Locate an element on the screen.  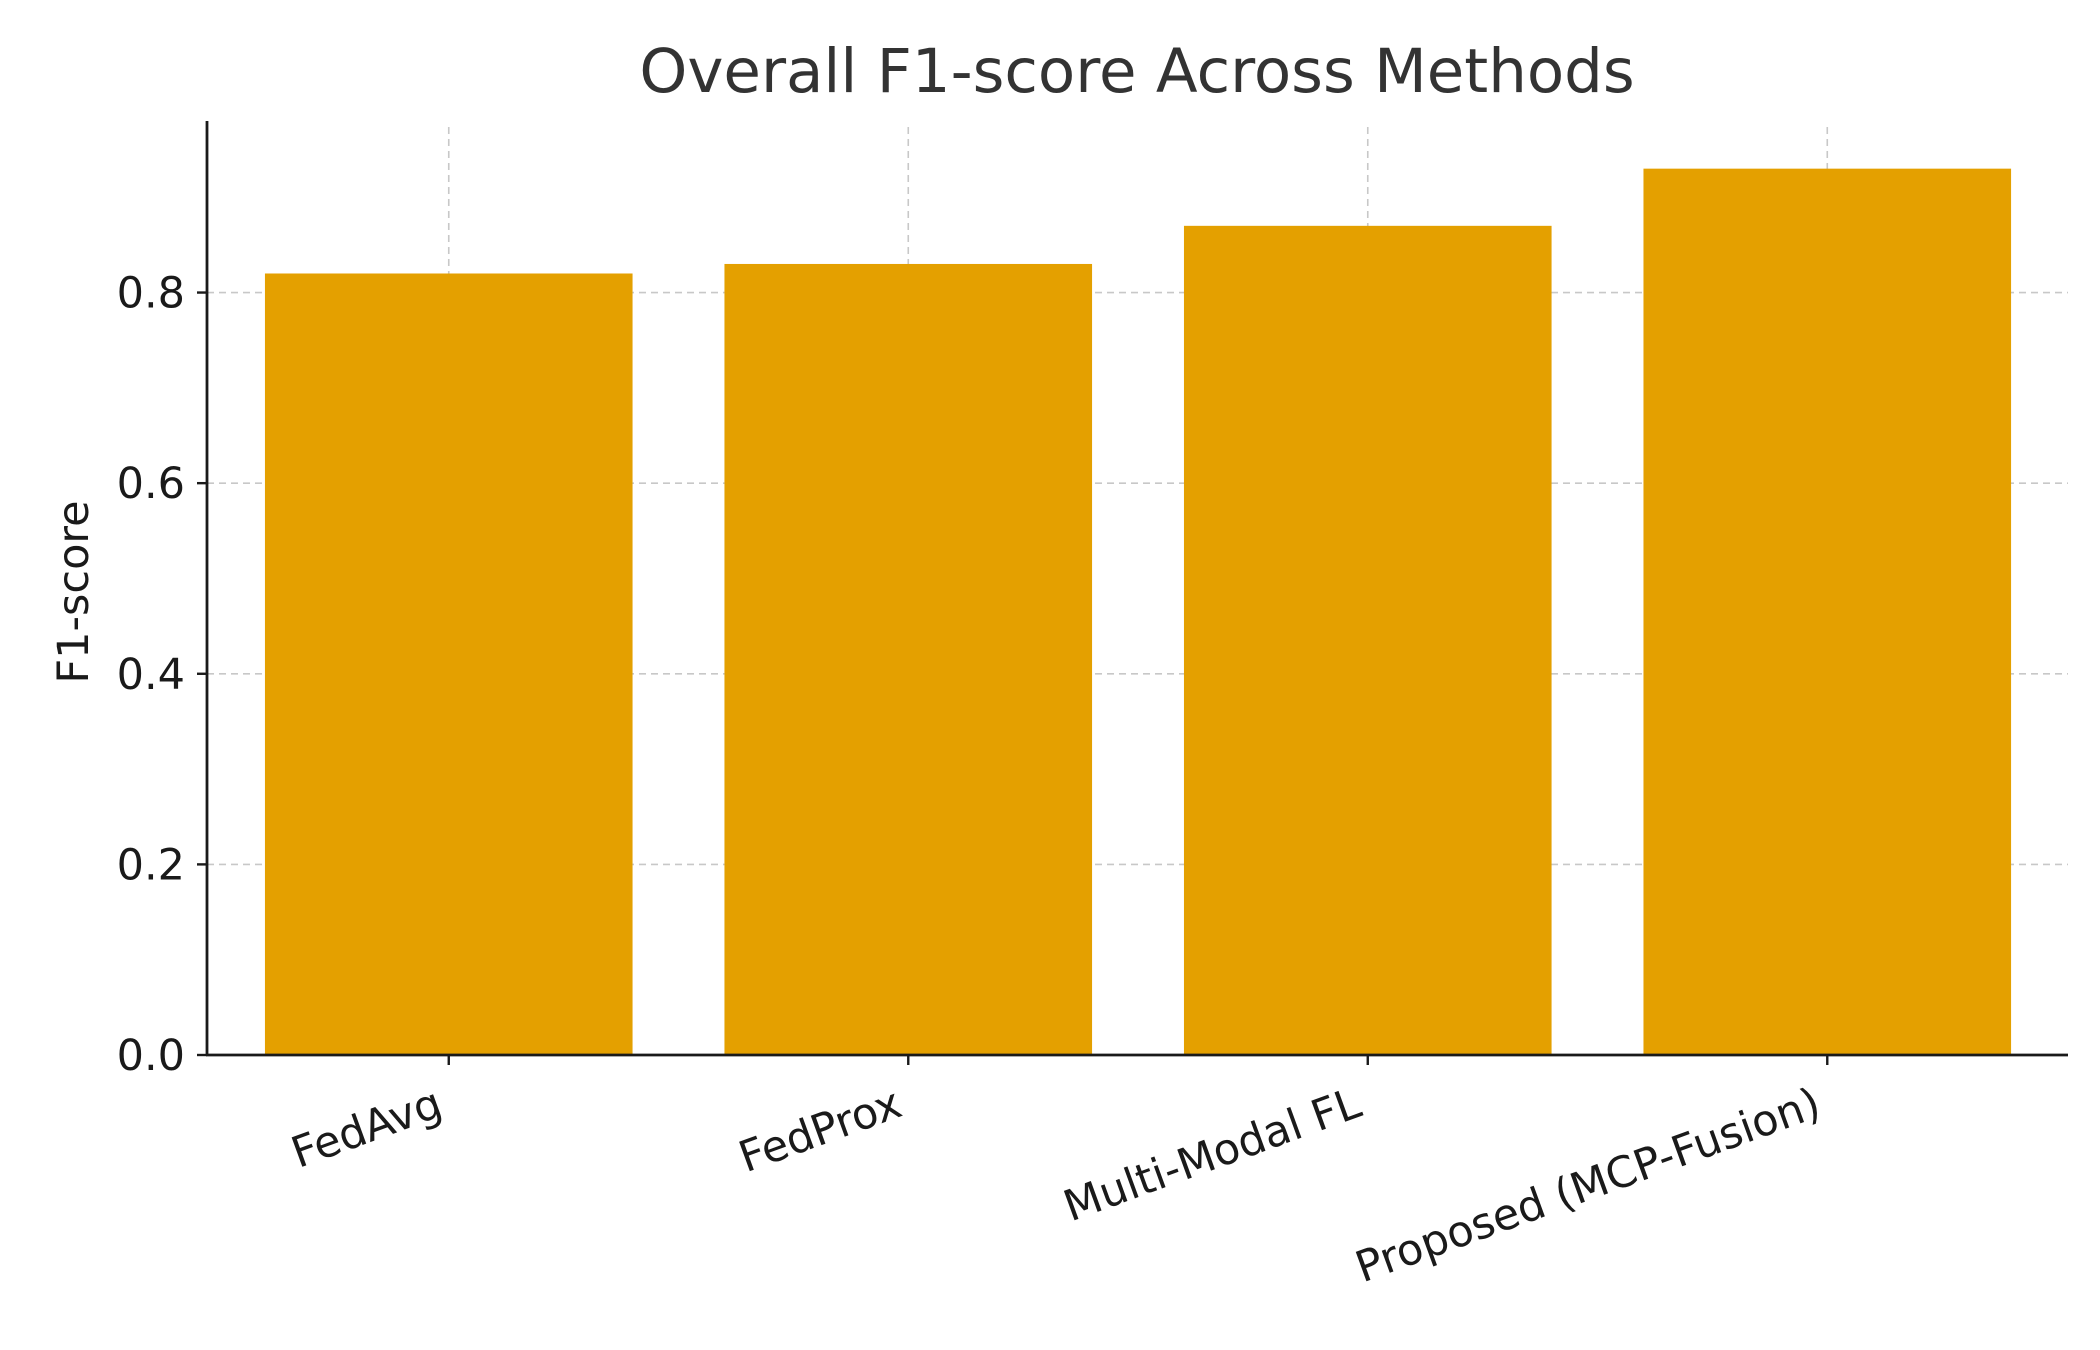
x-tick-label: FedAvg is located at coordinates (366, 1128).